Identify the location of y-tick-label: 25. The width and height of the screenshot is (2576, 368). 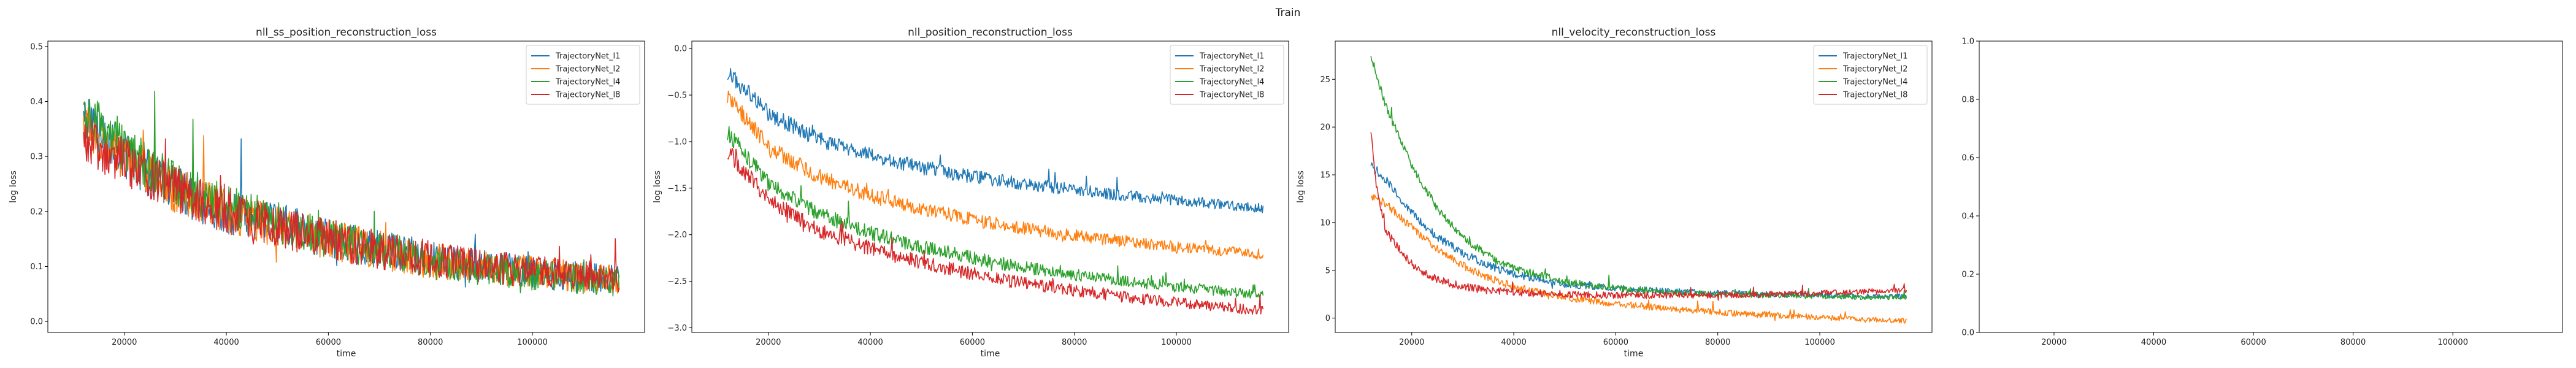
(1325, 80).